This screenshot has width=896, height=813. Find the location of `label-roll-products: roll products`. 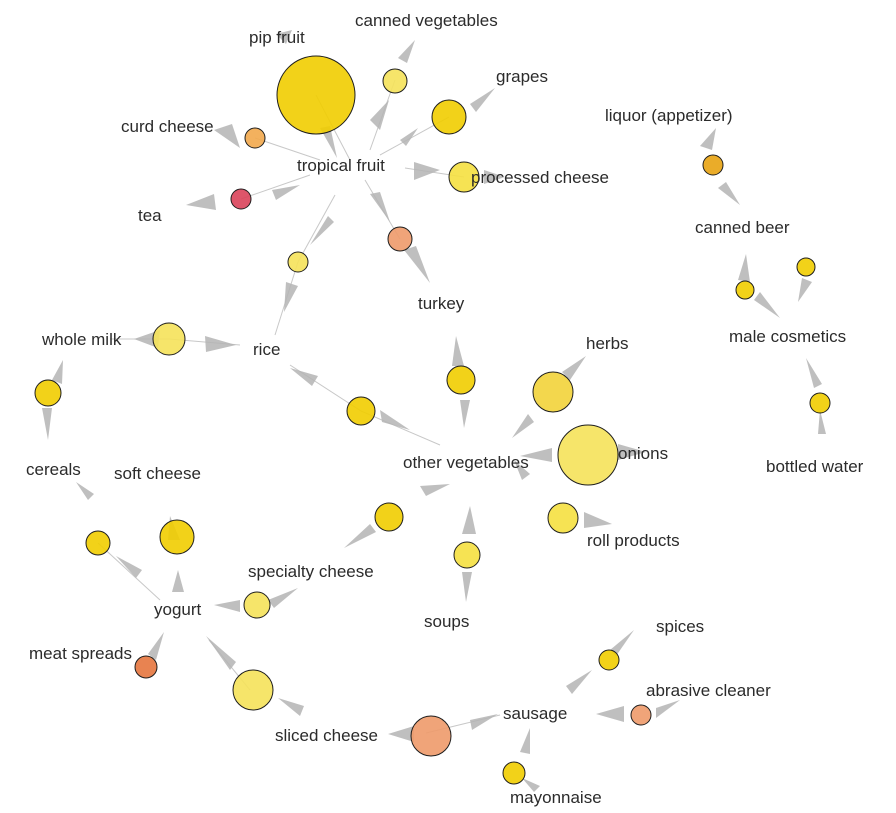

label-roll-products: roll products is located at coordinates (633, 540).